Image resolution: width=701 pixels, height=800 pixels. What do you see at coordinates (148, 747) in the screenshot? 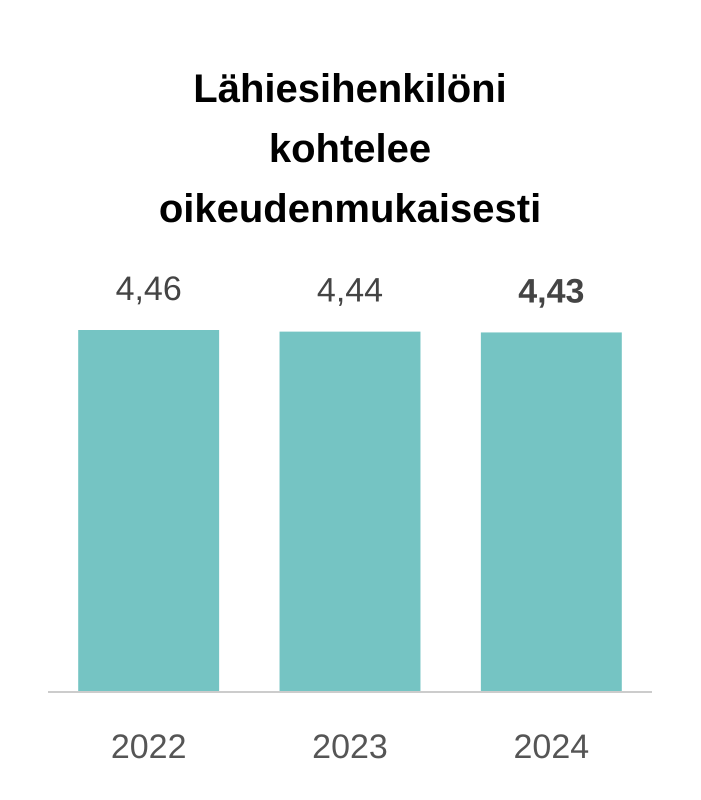
I see `x-tick-label: 2022` at bounding box center [148, 747].